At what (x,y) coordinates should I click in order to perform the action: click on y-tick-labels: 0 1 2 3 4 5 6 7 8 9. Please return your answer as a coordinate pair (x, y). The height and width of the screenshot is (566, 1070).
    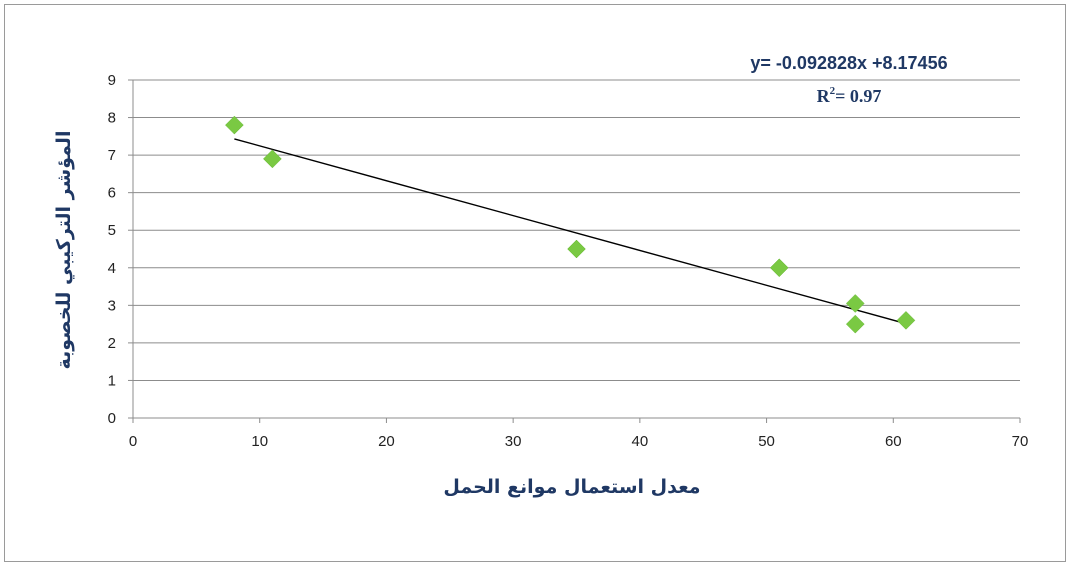
    Looking at the image, I should click on (112, 249).